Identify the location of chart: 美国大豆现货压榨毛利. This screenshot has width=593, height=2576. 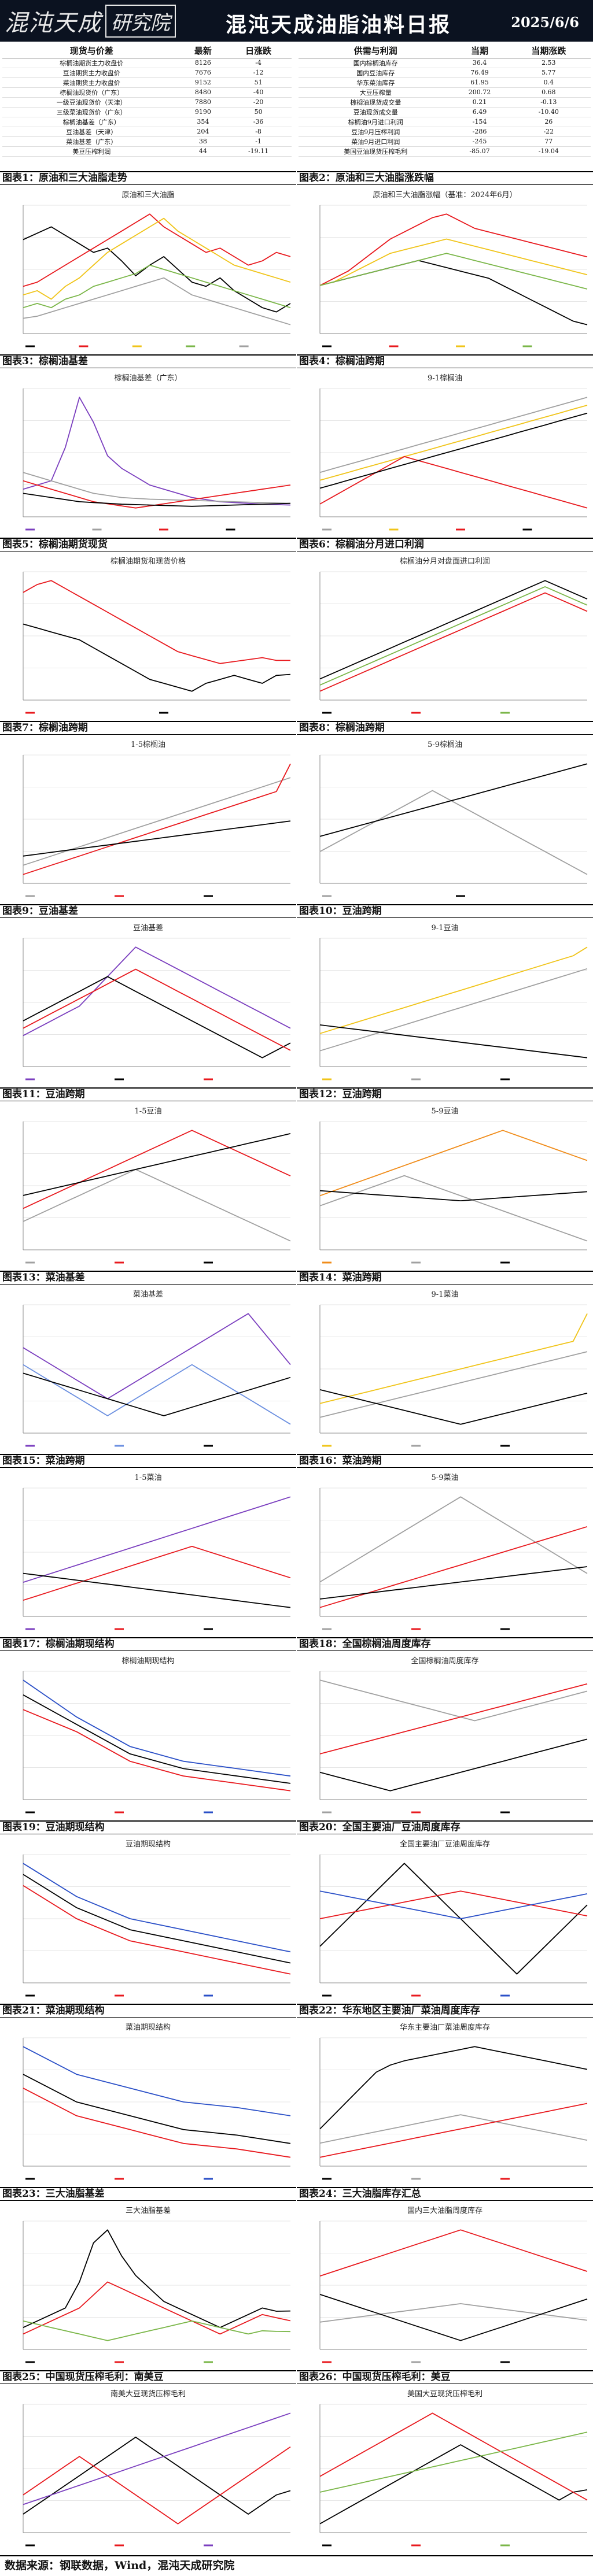
(453, 2468).